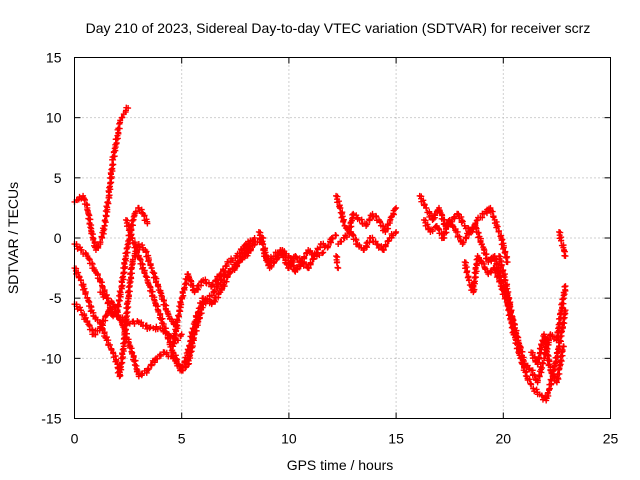 The image size is (640, 480). Describe the element at coordinates (182, 439) in the screenshot. I see `x-tick-label: 5` at that location.